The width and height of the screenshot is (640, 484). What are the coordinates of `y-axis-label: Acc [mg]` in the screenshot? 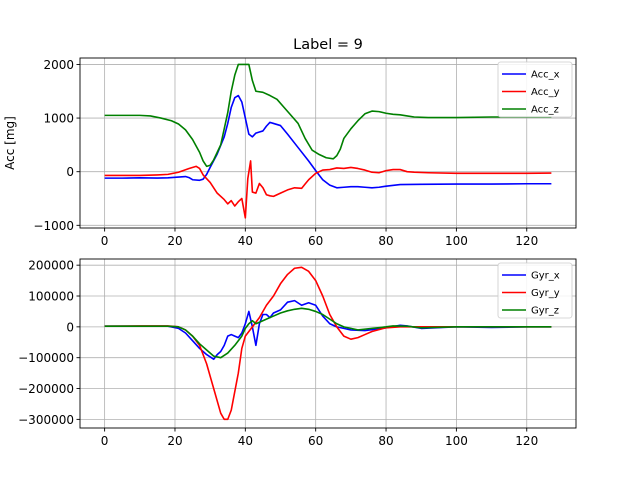 It's located at (10, 143).